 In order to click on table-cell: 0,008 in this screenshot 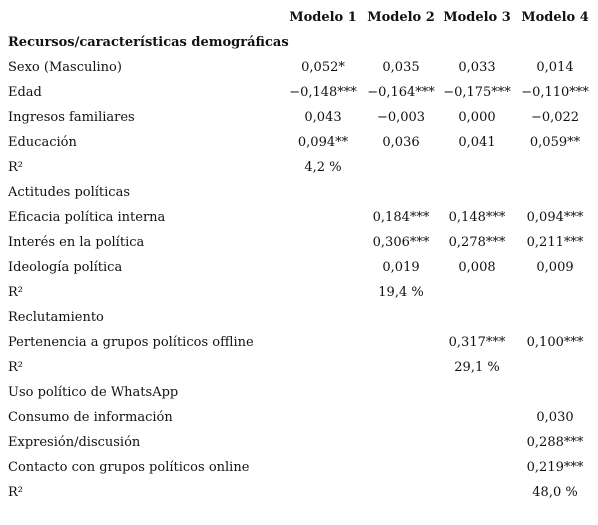, I will do `click(477, 267)`.